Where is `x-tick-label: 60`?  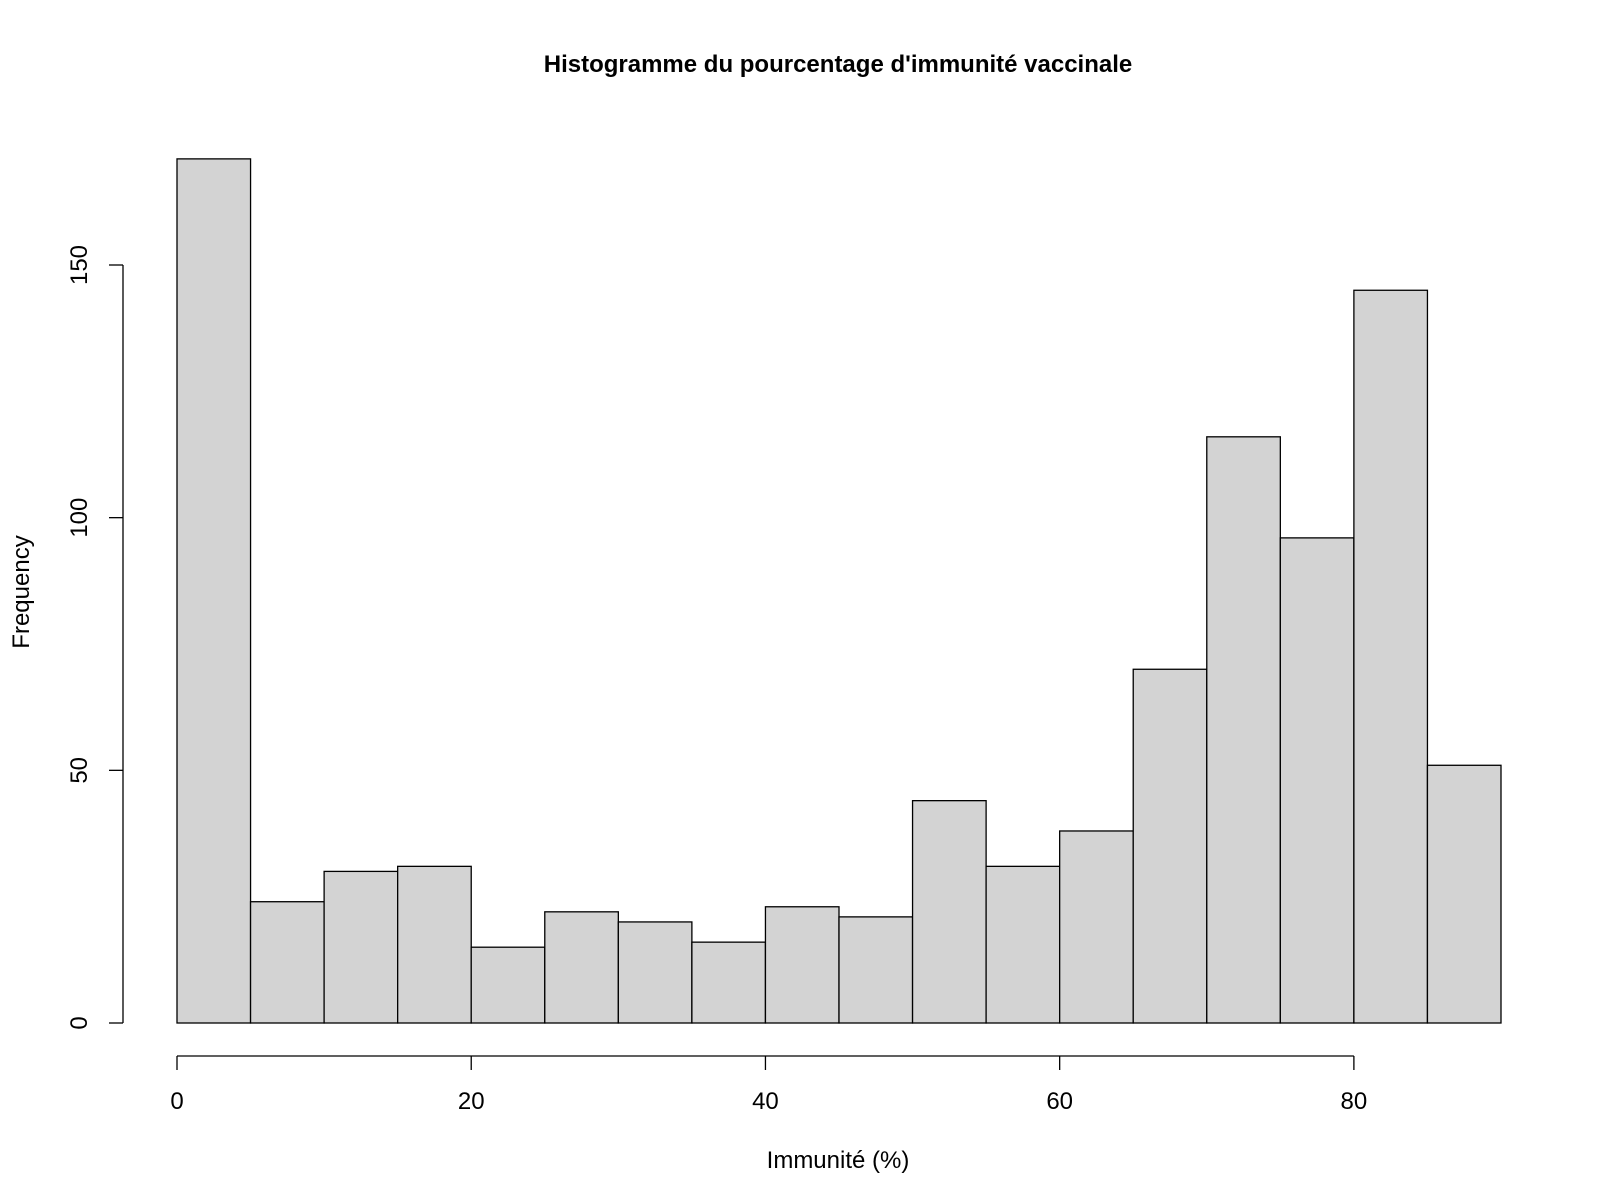 x-tick-label: 60 is located at coordinates (1059, 1101).